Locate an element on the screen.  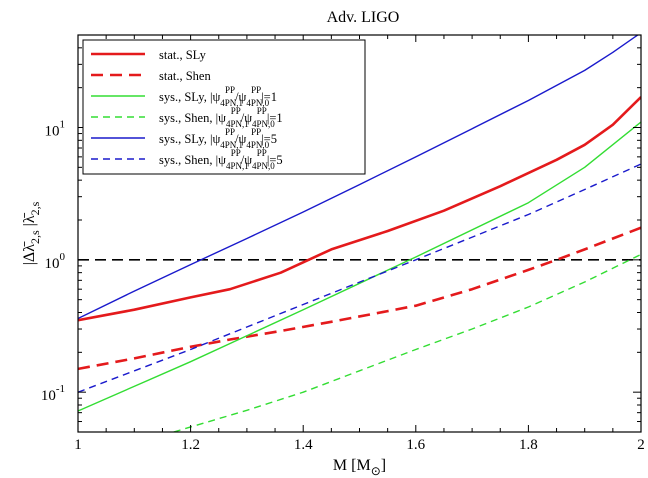
legend-label-6: sys., Shen, |ψ4PN,1PP/ψ4PN,0PP|=5 is located at coordinates (221, 159).